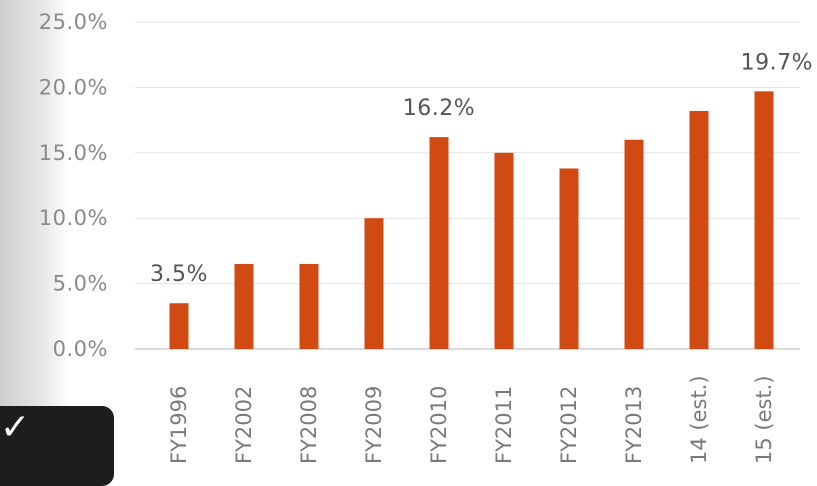 The width and height of the screenshot is (817, 486). What do you see at coordinates (73, 153) in the screenshot?
I see `y-tick-label: 15.0%` at bounding box center [73, 153].